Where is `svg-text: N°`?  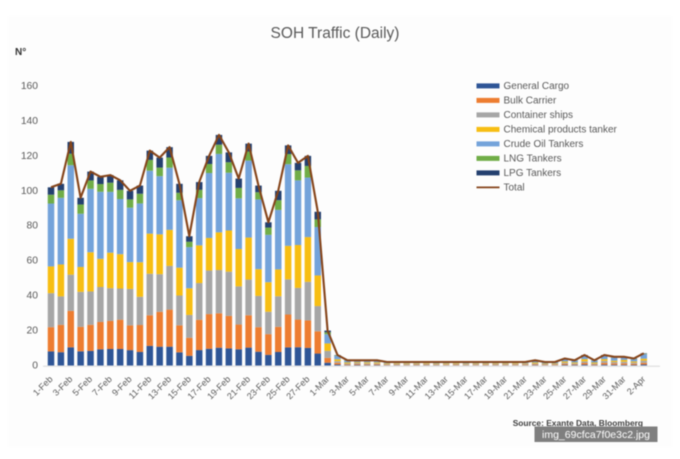
svg-text: N° is located at coordinates (20, 52).